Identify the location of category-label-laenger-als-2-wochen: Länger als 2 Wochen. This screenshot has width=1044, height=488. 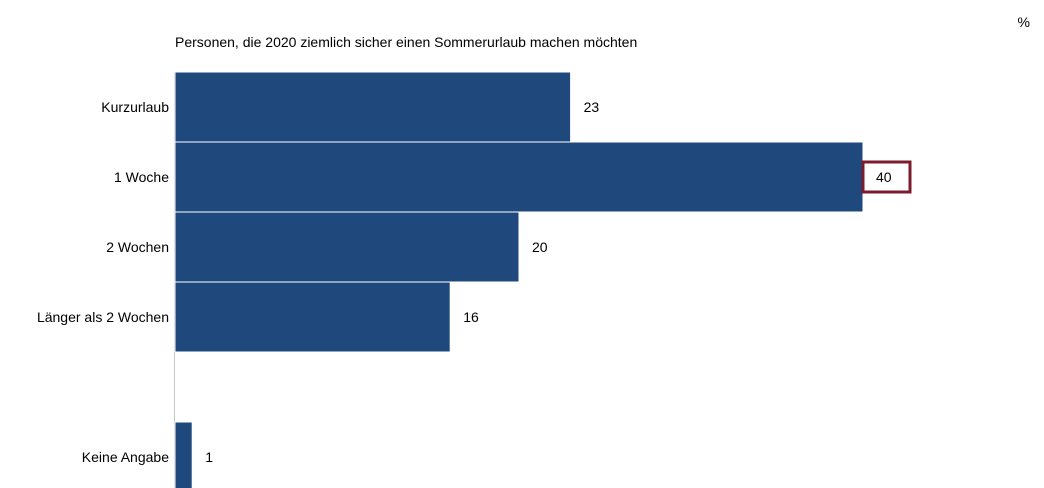
(103, 317).